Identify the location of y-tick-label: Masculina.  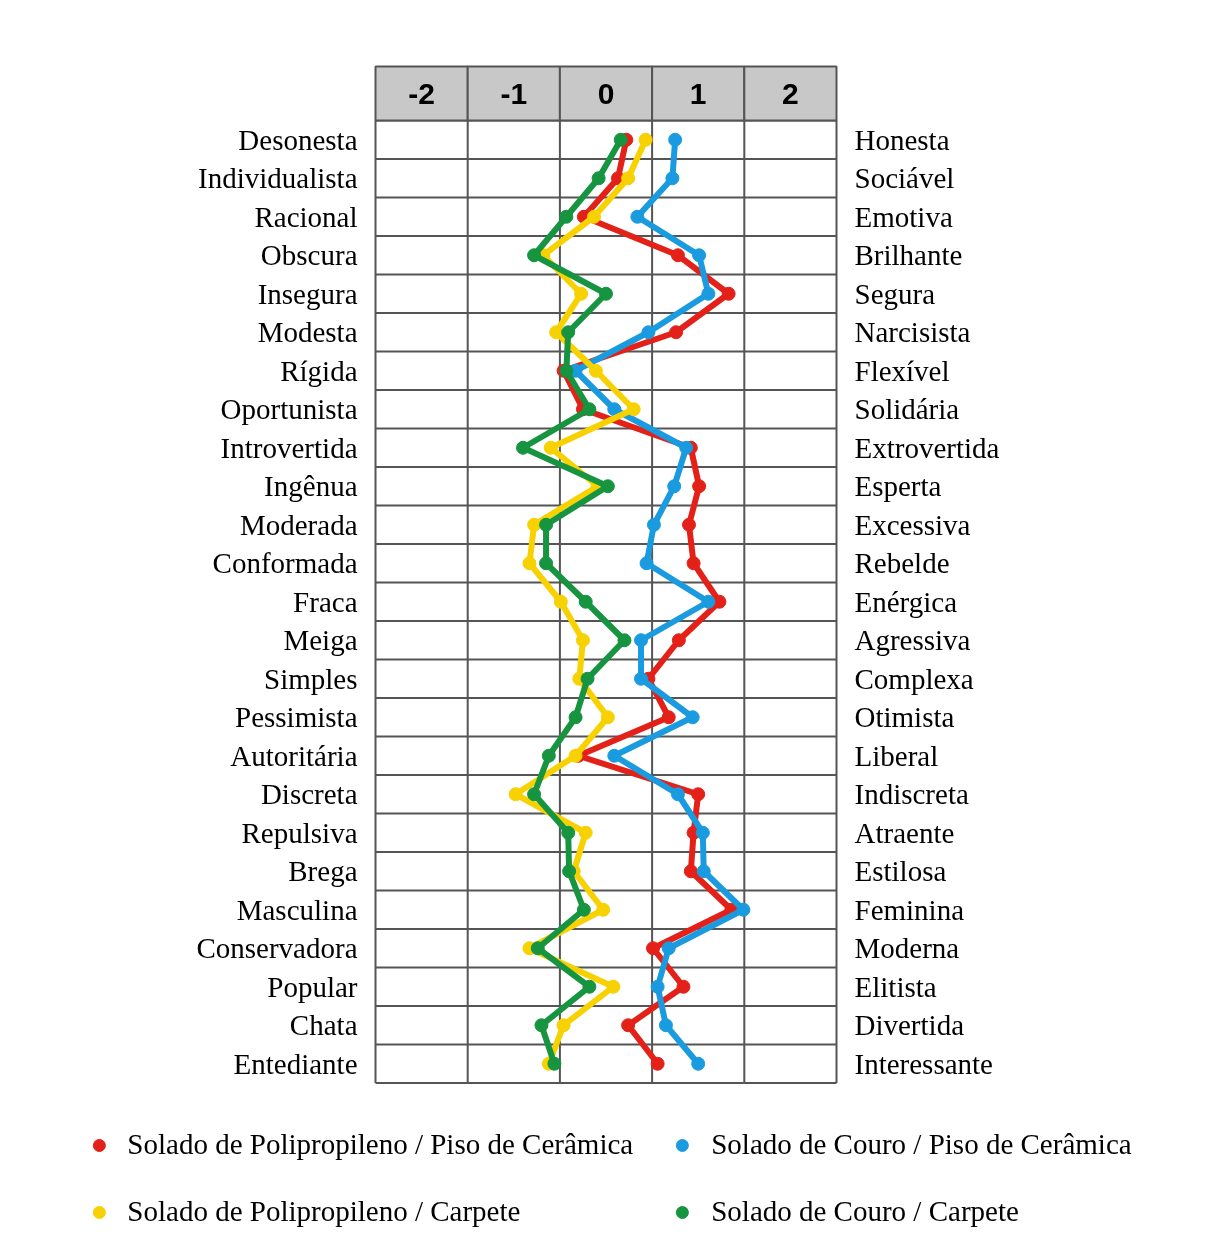
(297, 909).